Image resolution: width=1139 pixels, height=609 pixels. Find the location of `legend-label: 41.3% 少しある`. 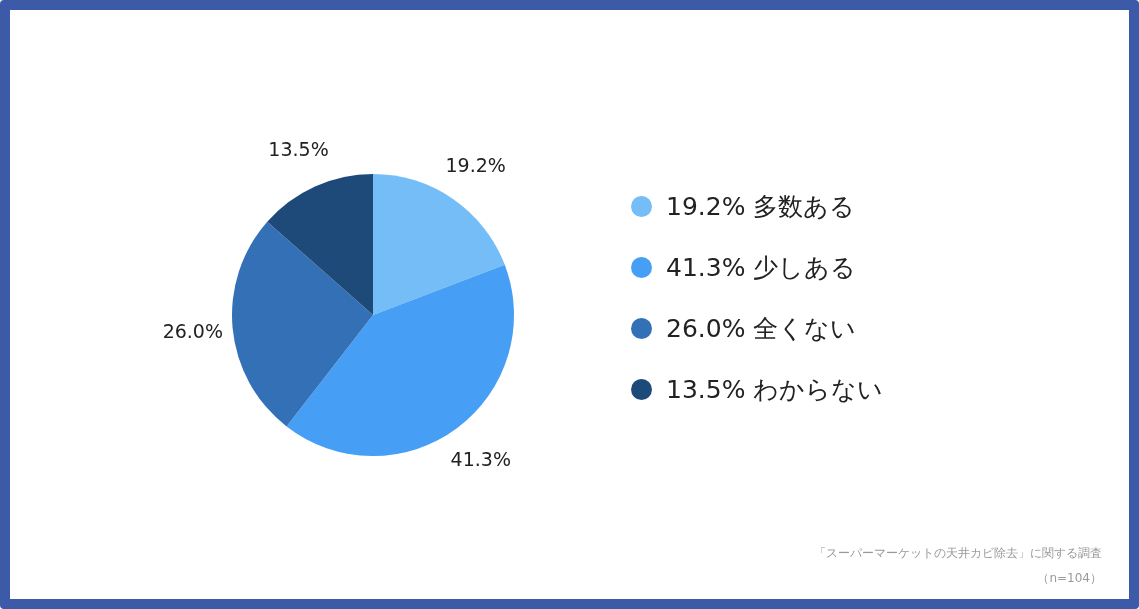

legend-label: 41.3% 少しある is located at coordinates (761, 267).